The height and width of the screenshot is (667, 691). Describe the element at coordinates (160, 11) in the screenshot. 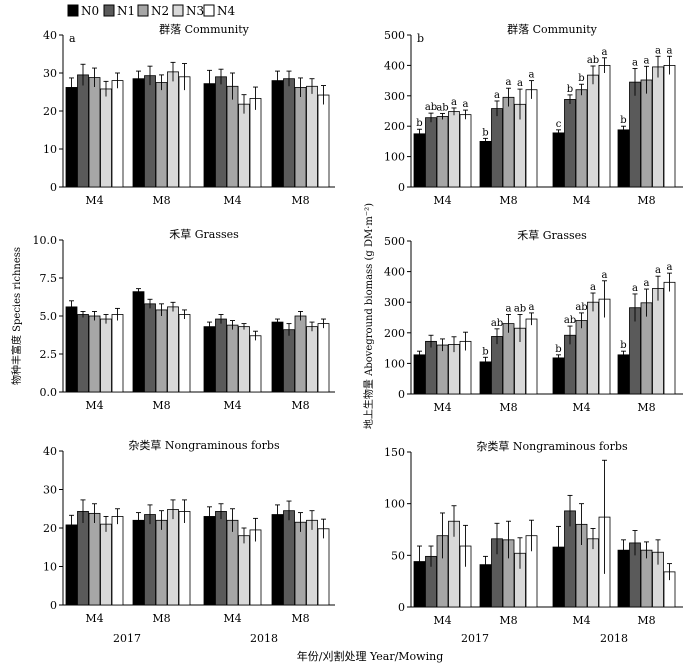

I see `legend-label-n2: N2` at that location.